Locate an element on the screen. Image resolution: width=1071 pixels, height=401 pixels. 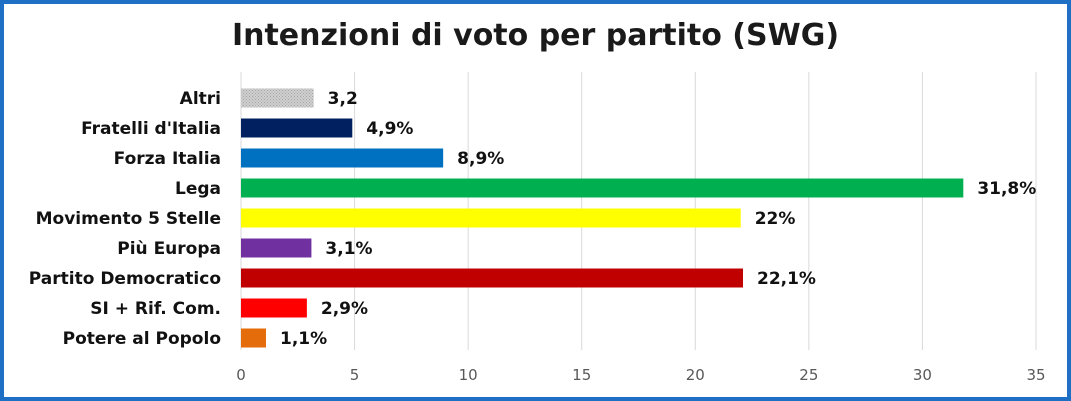
category-label: Altri is located at coordinates (200, 99).